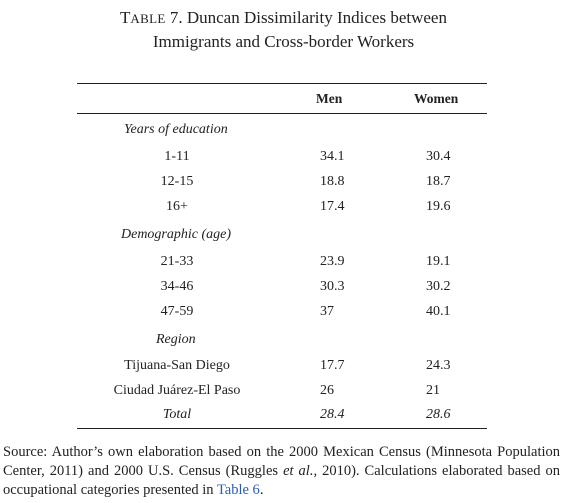  What do you see at coordinates (438, 414) in the screenshot?
I see `total-women-value: 28.6` at bounding box center [438, 414].